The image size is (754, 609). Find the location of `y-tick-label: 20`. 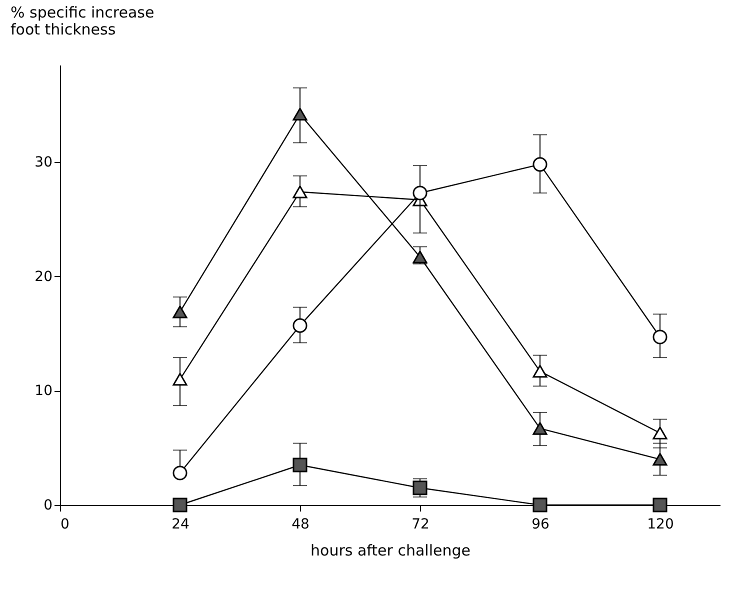

y-tick-label: 20 is located at coordinates (43, 276).